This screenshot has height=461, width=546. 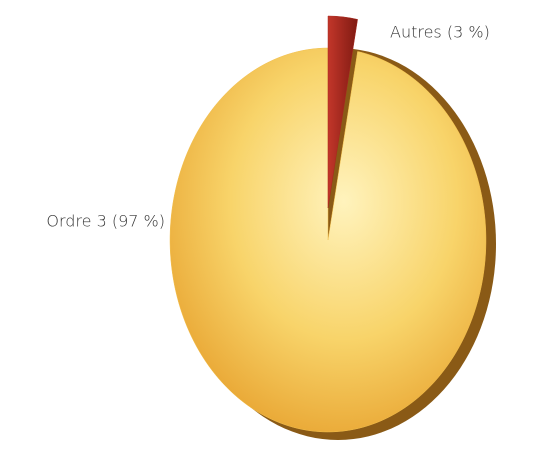 I want to click on pie-slice, so click(x=342, y=112).